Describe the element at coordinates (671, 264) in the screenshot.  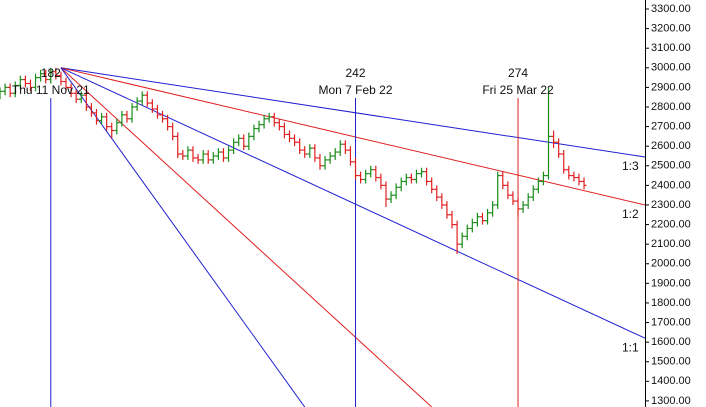
I see `y-tick-label: 2000.00` at that location.